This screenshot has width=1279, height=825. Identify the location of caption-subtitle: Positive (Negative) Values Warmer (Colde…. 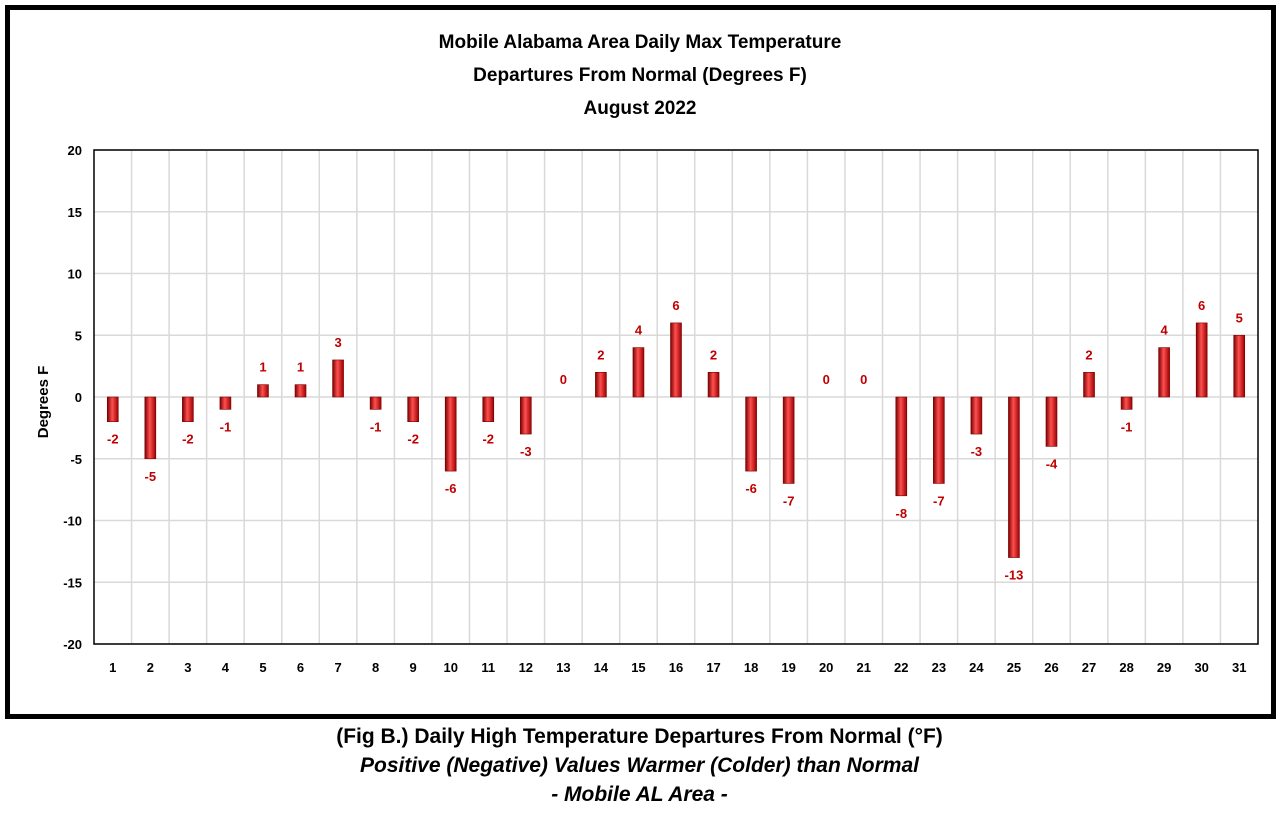
(639, 765).